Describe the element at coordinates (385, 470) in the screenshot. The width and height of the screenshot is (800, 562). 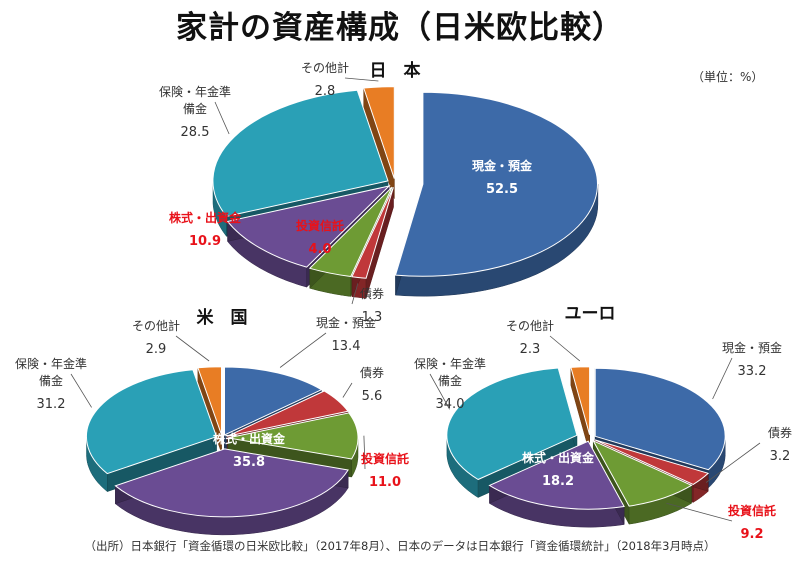
I see `slice-label-funds: 投資信託 11.0` at that location.